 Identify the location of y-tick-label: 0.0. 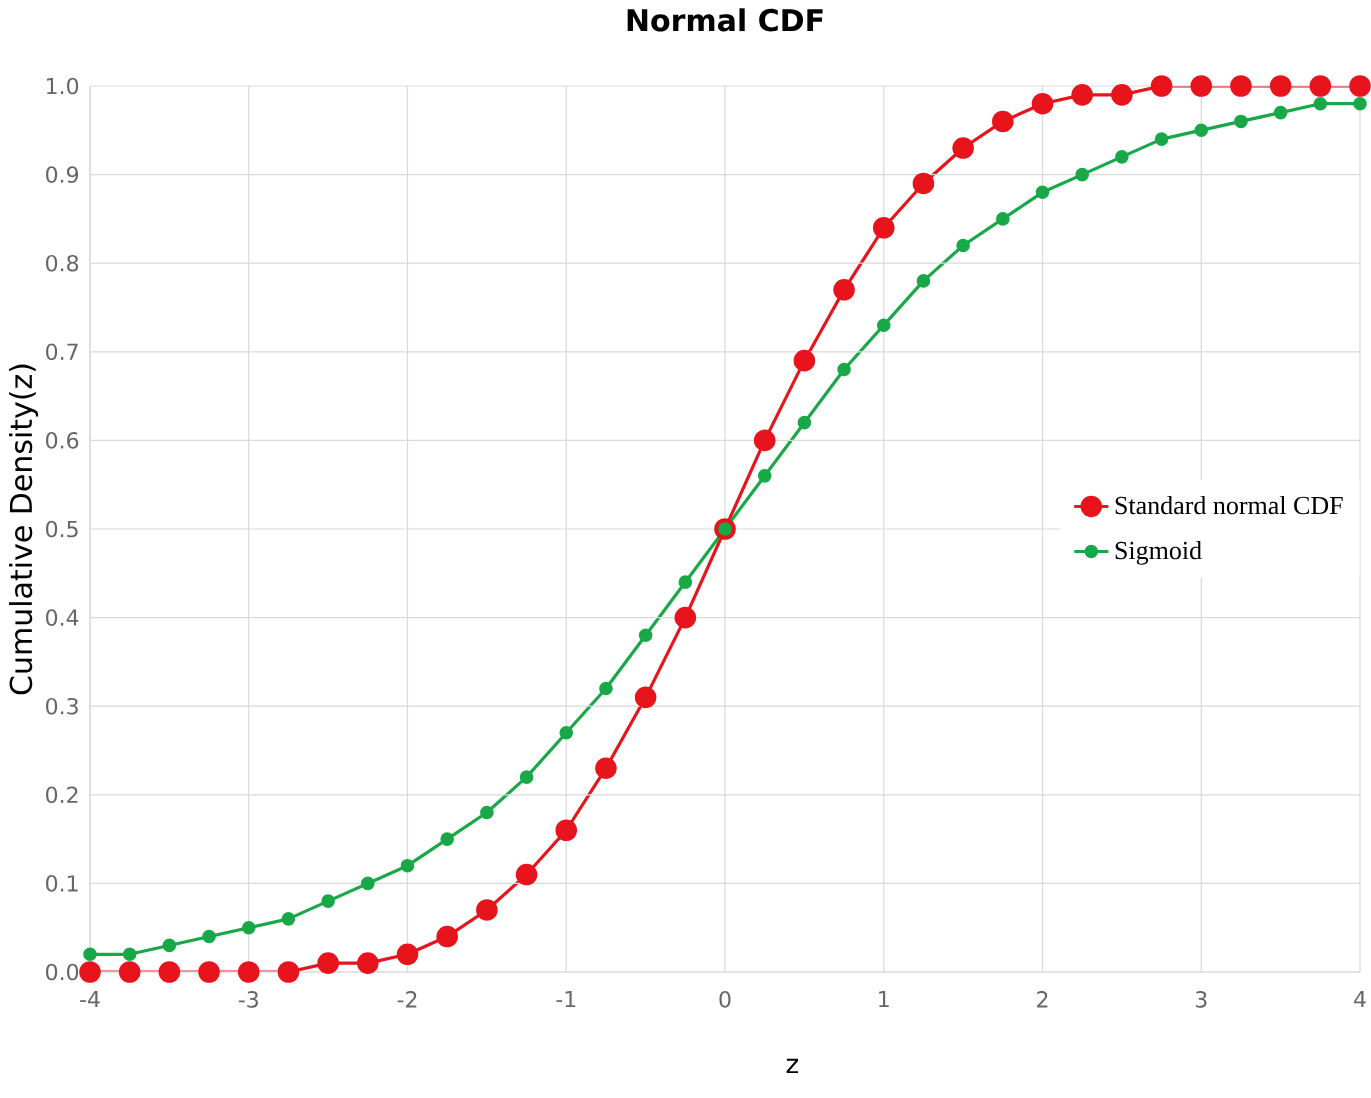
(62, 972).